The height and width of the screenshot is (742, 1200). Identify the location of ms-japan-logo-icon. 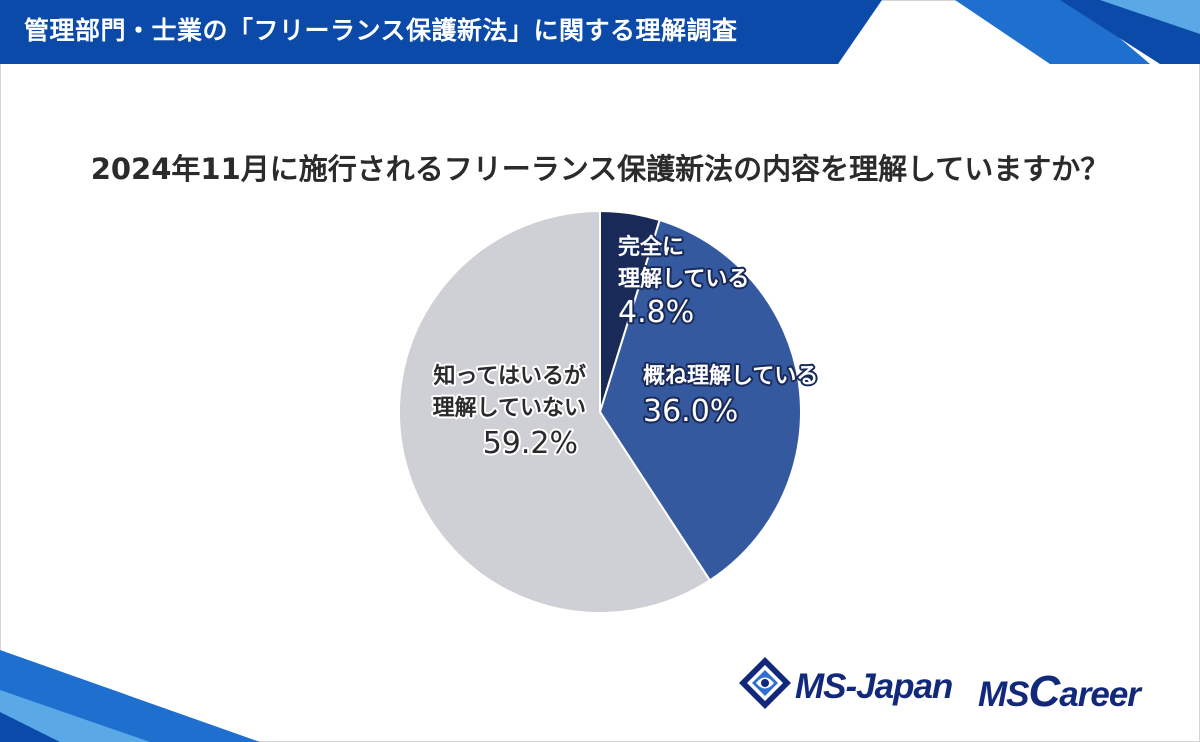
(765, 683).